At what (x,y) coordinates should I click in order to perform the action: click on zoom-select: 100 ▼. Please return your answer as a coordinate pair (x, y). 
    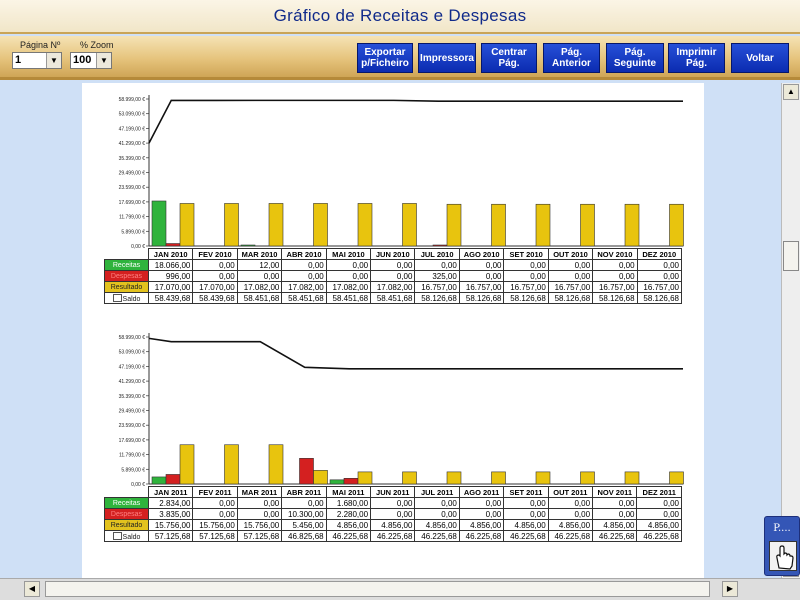
    Looking at the image, I should click on (91, 60).